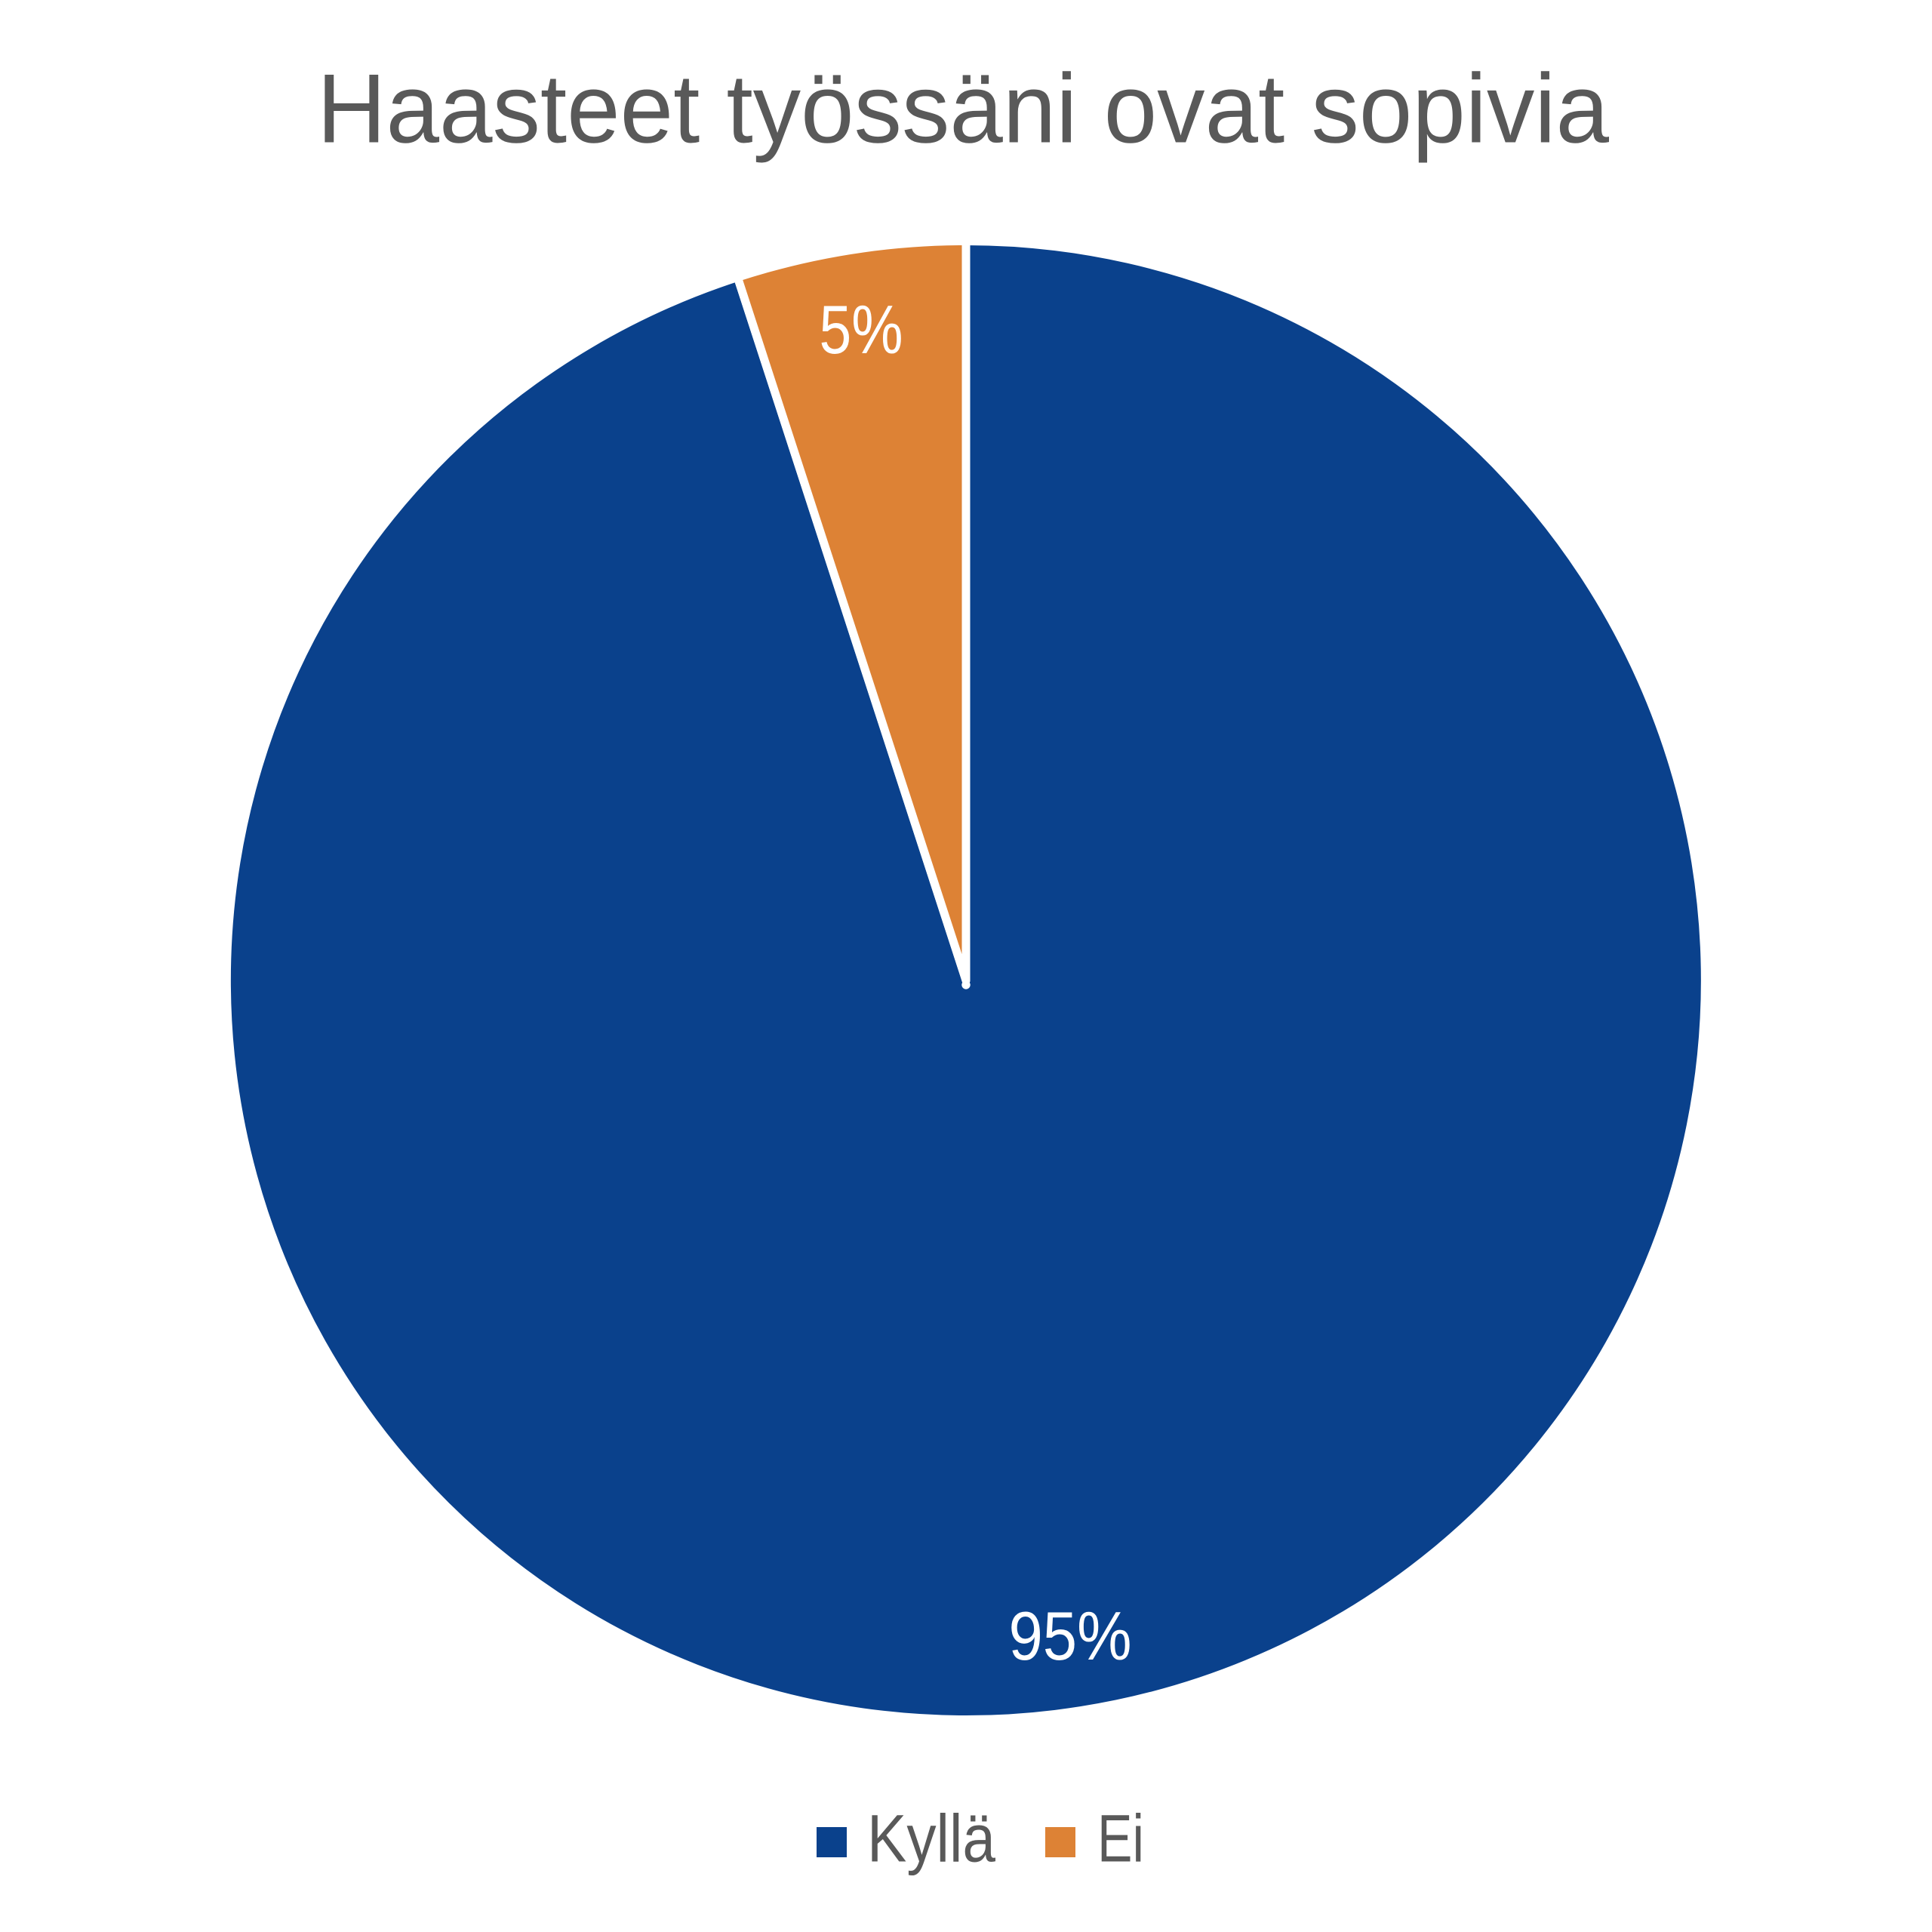 Image resolution: width=1932 pixels, height=1932 pixels. Describe the element at coordinates (963, 109) in the screenshot. I see `svg-text: Haasteet työssäni ovat sopivia` at that location.